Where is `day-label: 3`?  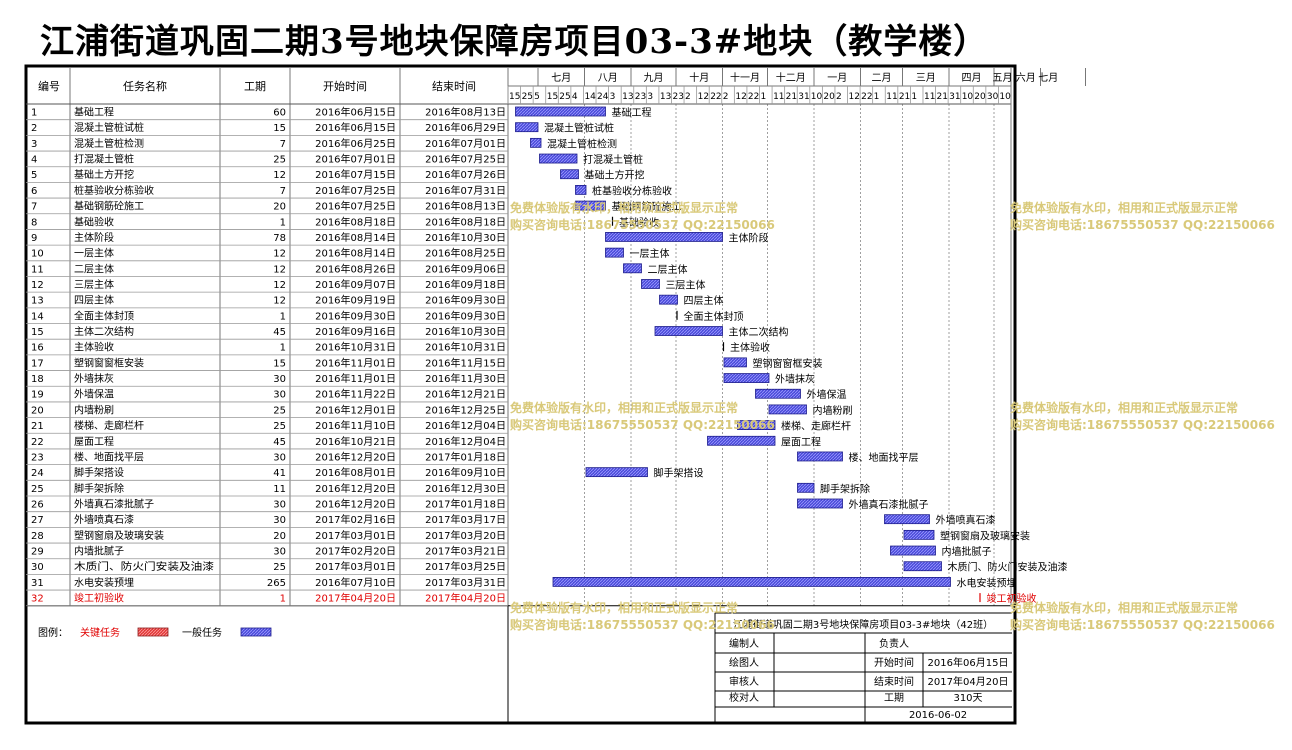
day-label: 3 is located at coordinates (650, 97).